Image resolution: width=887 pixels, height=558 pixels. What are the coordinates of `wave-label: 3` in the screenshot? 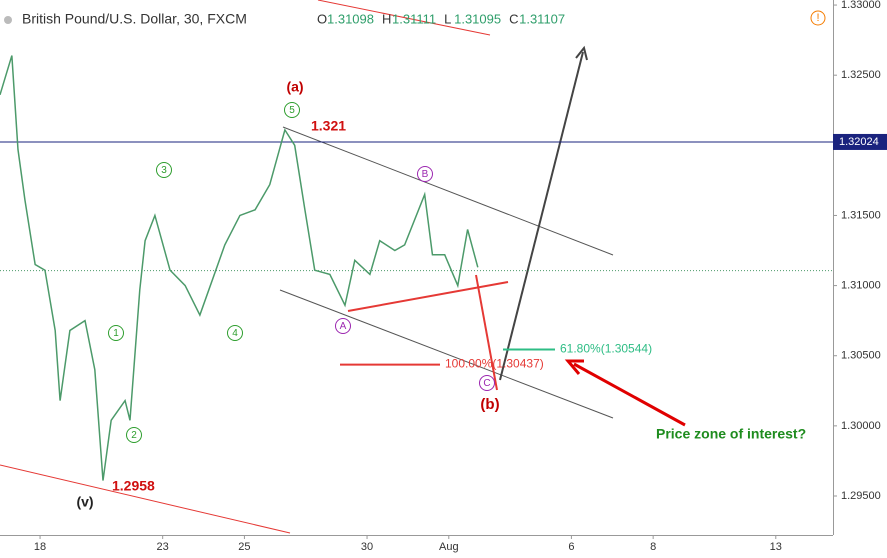 It's located at (164, 170).